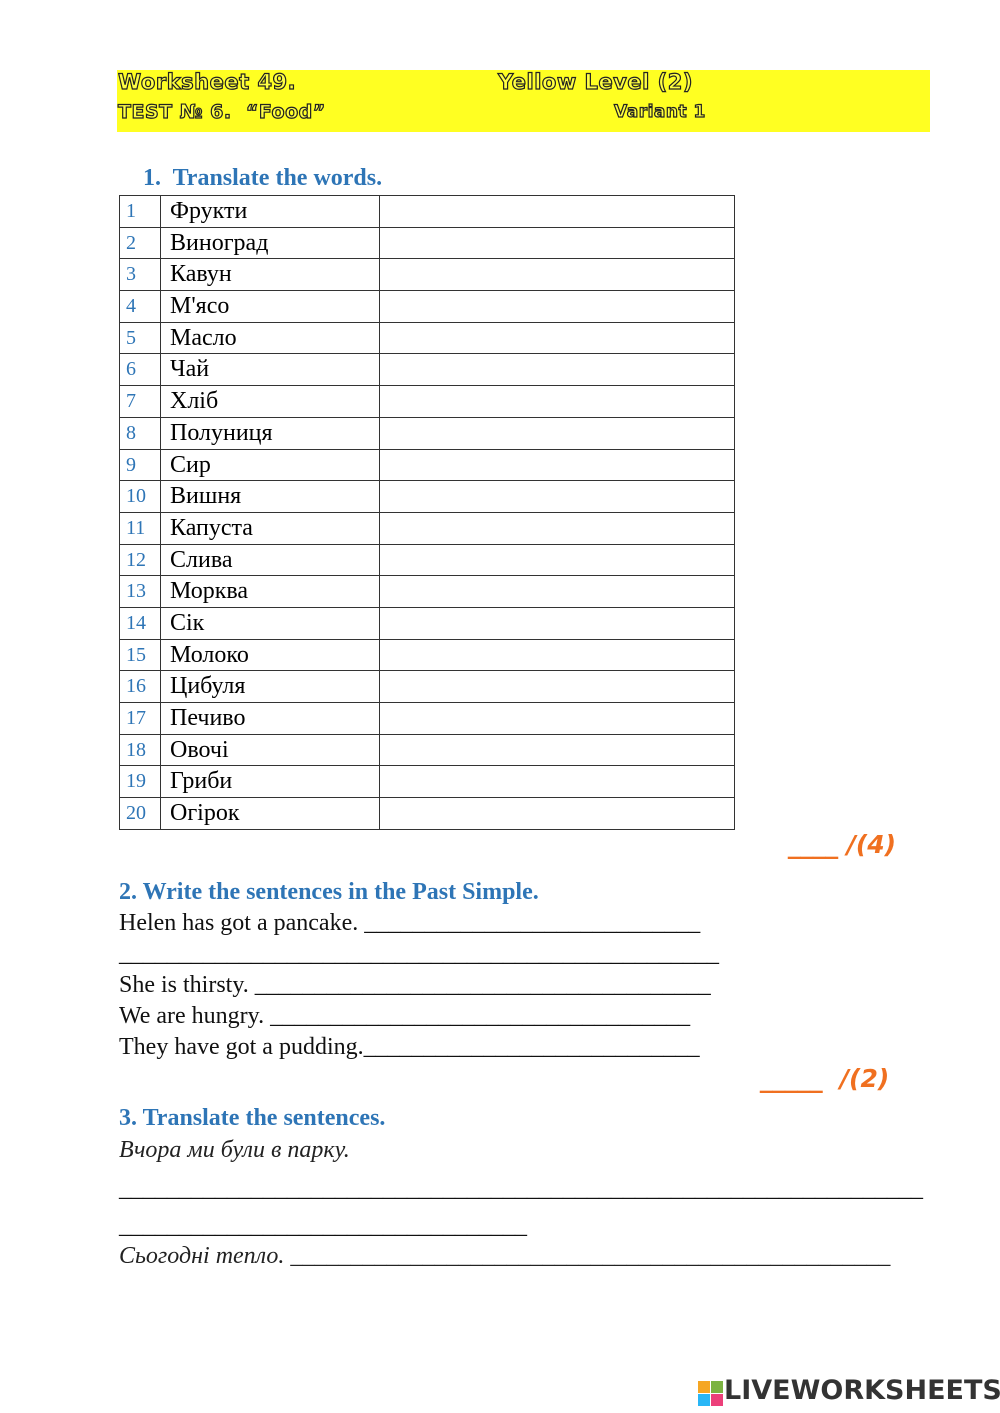 The width and height of the screenshot is (1000, 1413). I want to click on word: М'ясо, so click(270, 306).